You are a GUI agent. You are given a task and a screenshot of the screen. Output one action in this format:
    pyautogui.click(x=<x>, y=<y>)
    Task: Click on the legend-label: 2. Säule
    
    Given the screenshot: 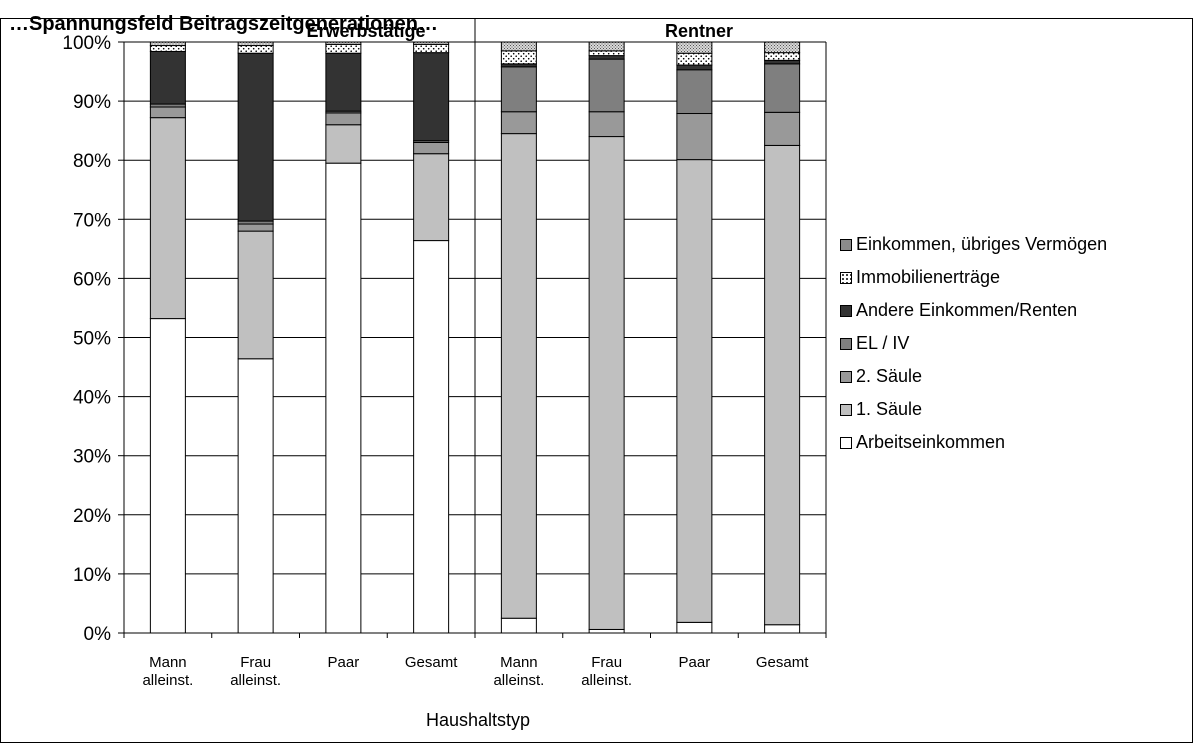 What is the action you would take?
    pyautogui.click(x=889, y=376)
    